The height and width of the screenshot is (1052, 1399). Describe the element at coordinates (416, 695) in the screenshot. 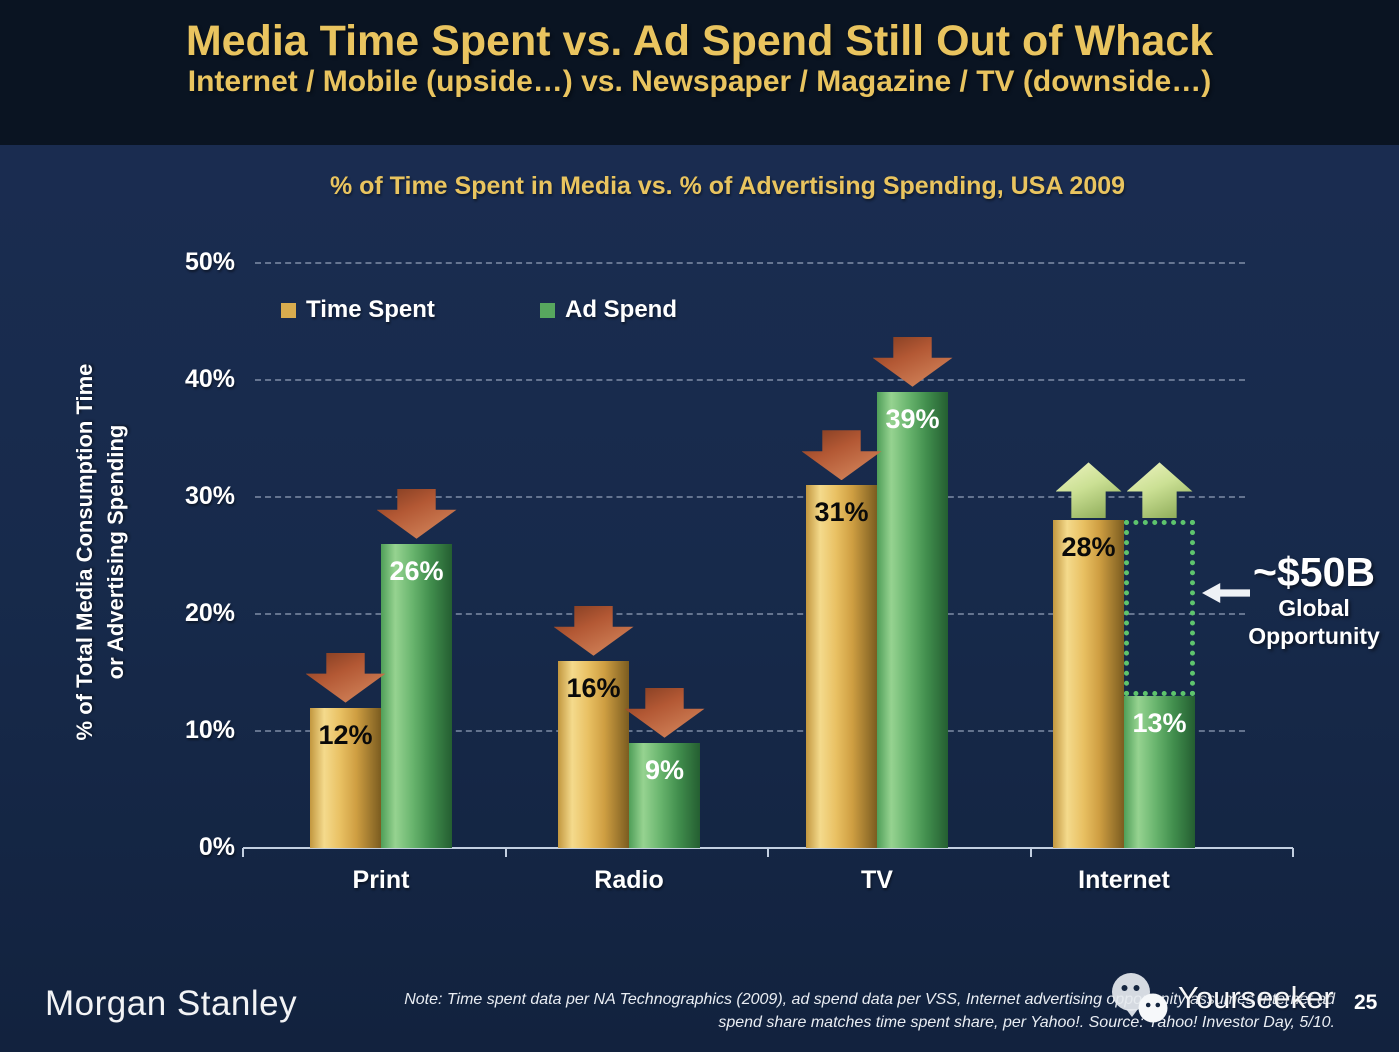

I see `bar-ad-spend-print` at that location.